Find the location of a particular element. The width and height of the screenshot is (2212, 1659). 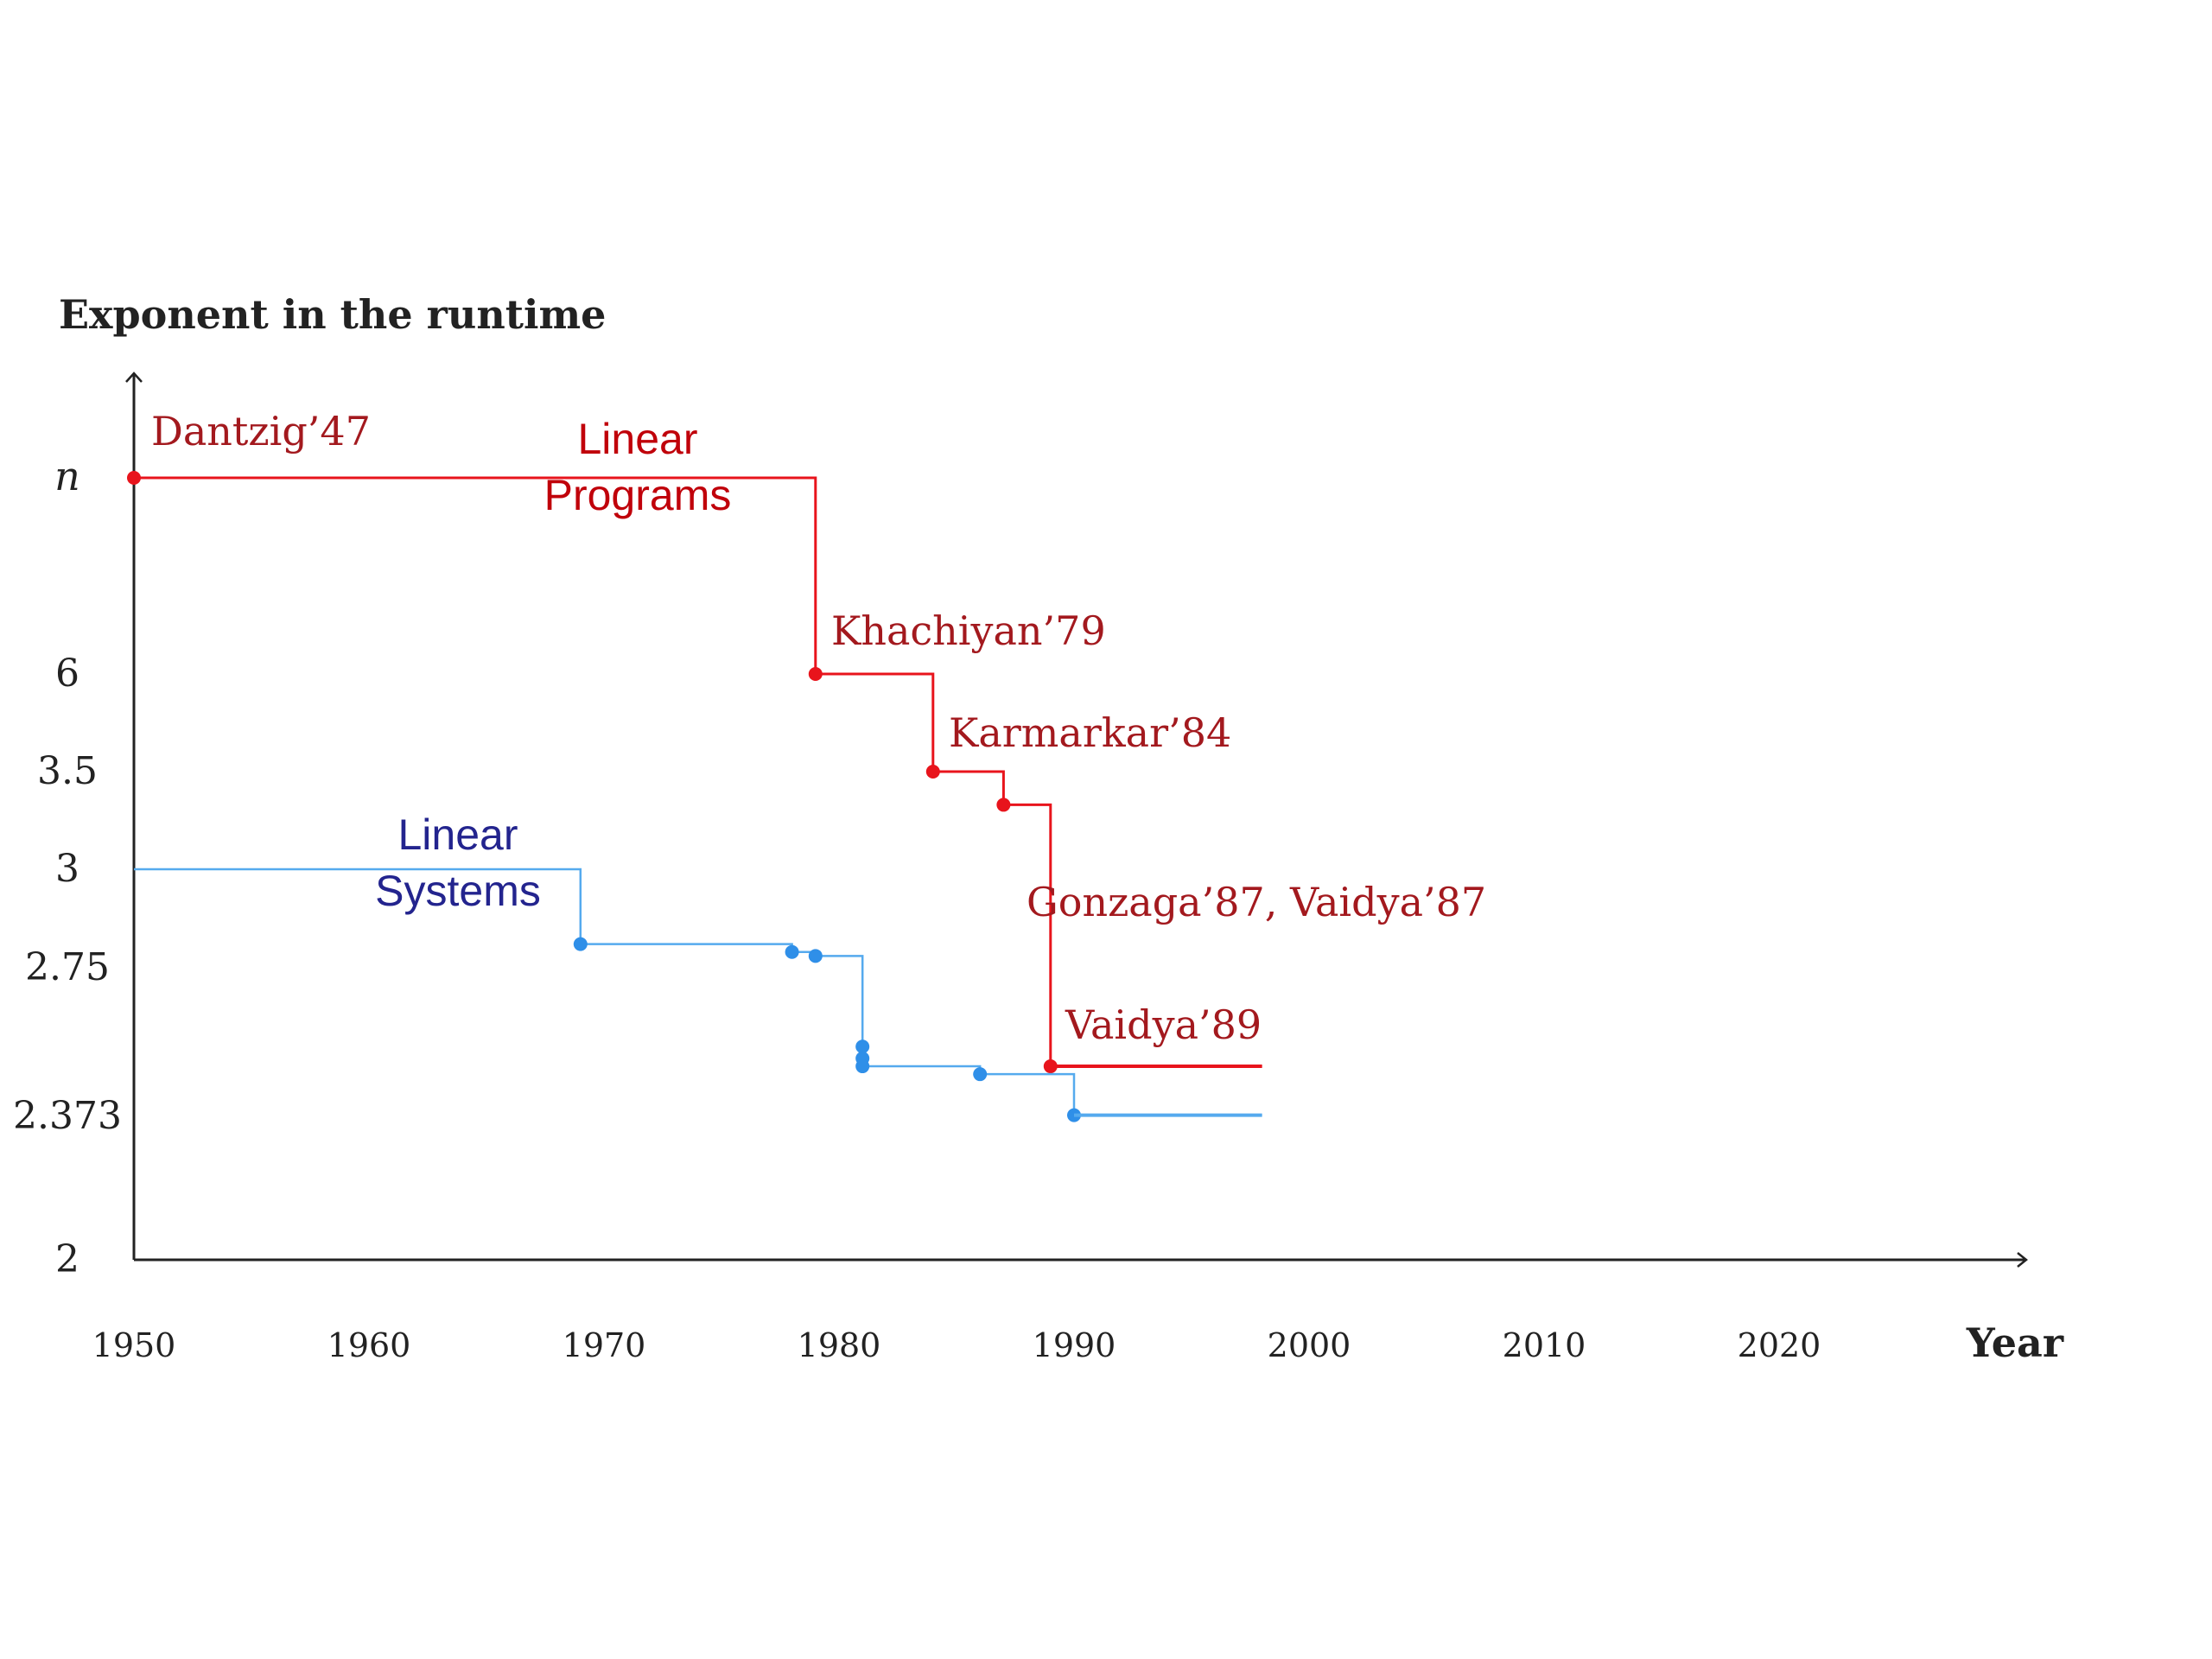

y-tick-label: 6 is located at coordinates (67, 674).